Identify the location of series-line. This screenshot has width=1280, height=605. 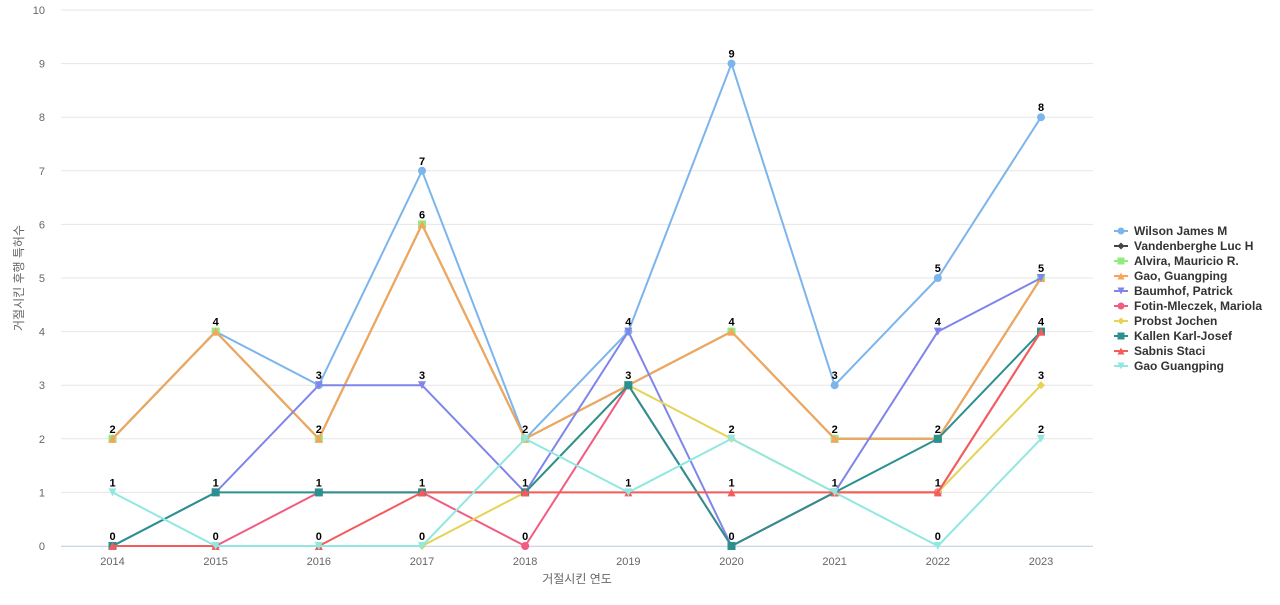
(576, 492).